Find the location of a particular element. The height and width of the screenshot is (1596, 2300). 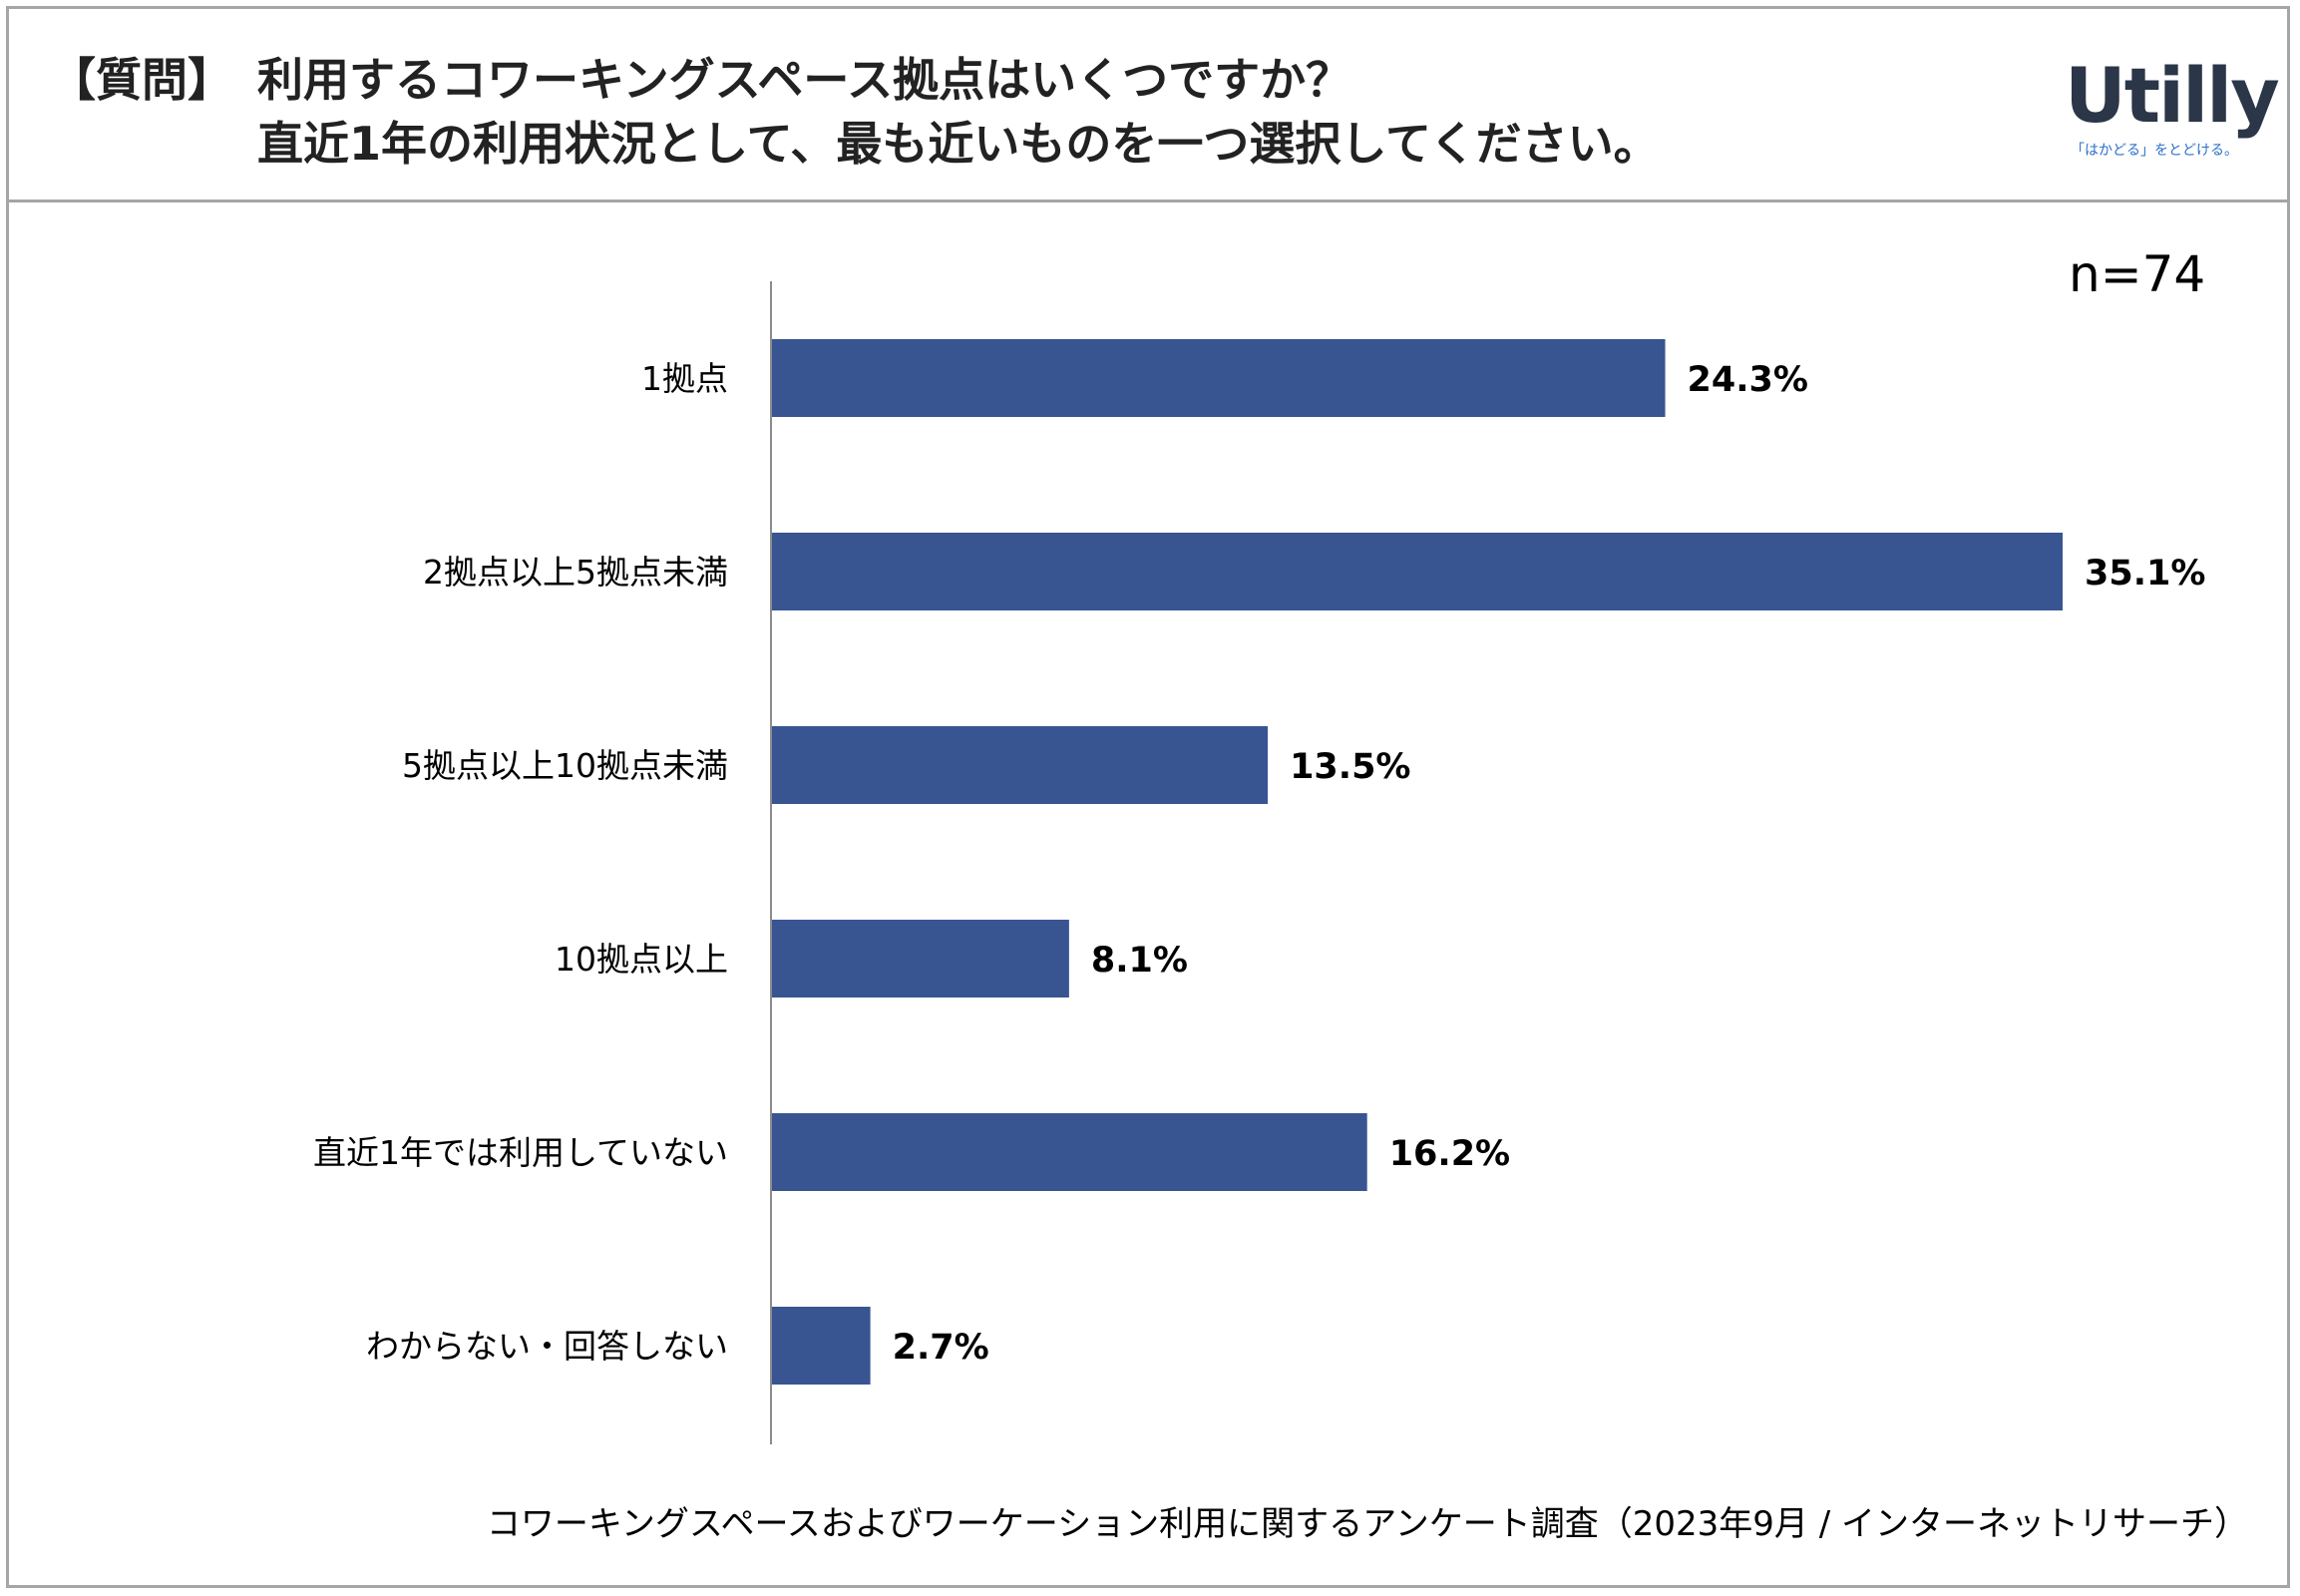

utilly-logo: Utilly 「はかどる」をとどける。 is located at coordinates (2172, 109).